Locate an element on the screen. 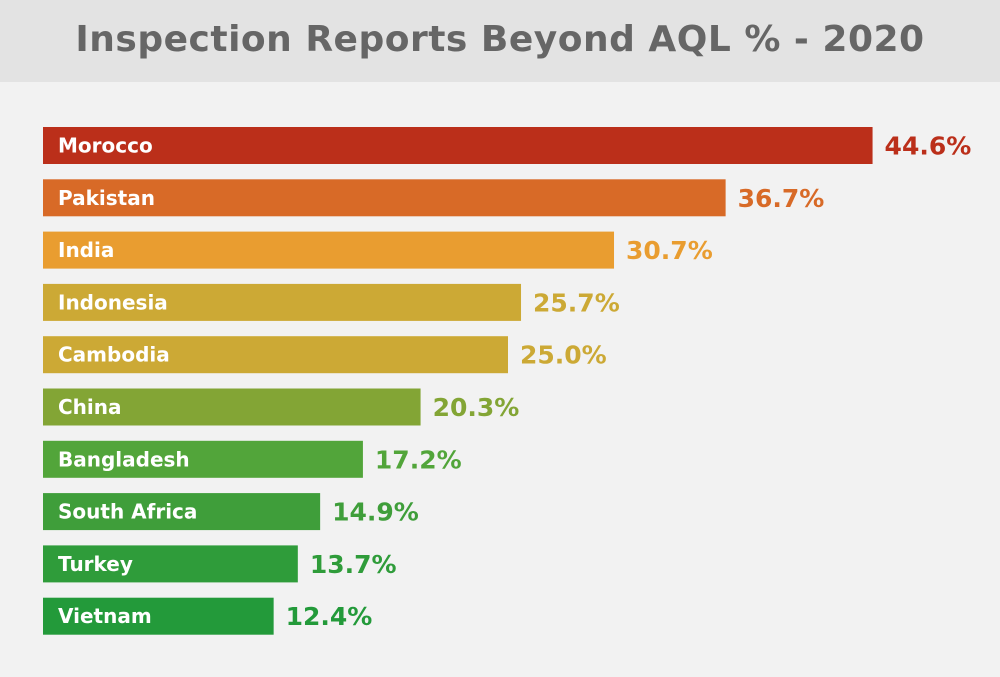 The image size is (1000, 677). title-bar: Inspection Reports Beyond AQL % - 2020 is located at coordinates (500, 41).